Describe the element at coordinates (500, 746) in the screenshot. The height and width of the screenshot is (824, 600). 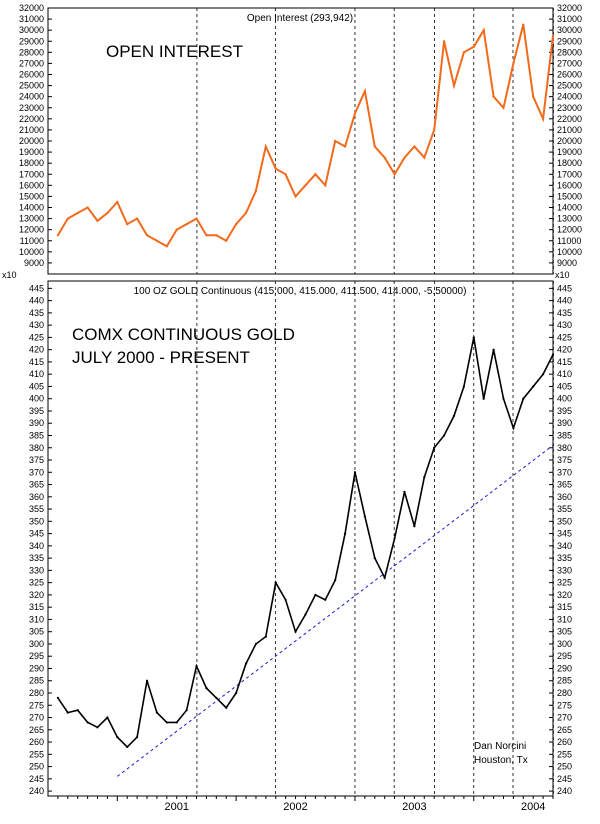
I see `credit-name: Dan Norcini` at that location.